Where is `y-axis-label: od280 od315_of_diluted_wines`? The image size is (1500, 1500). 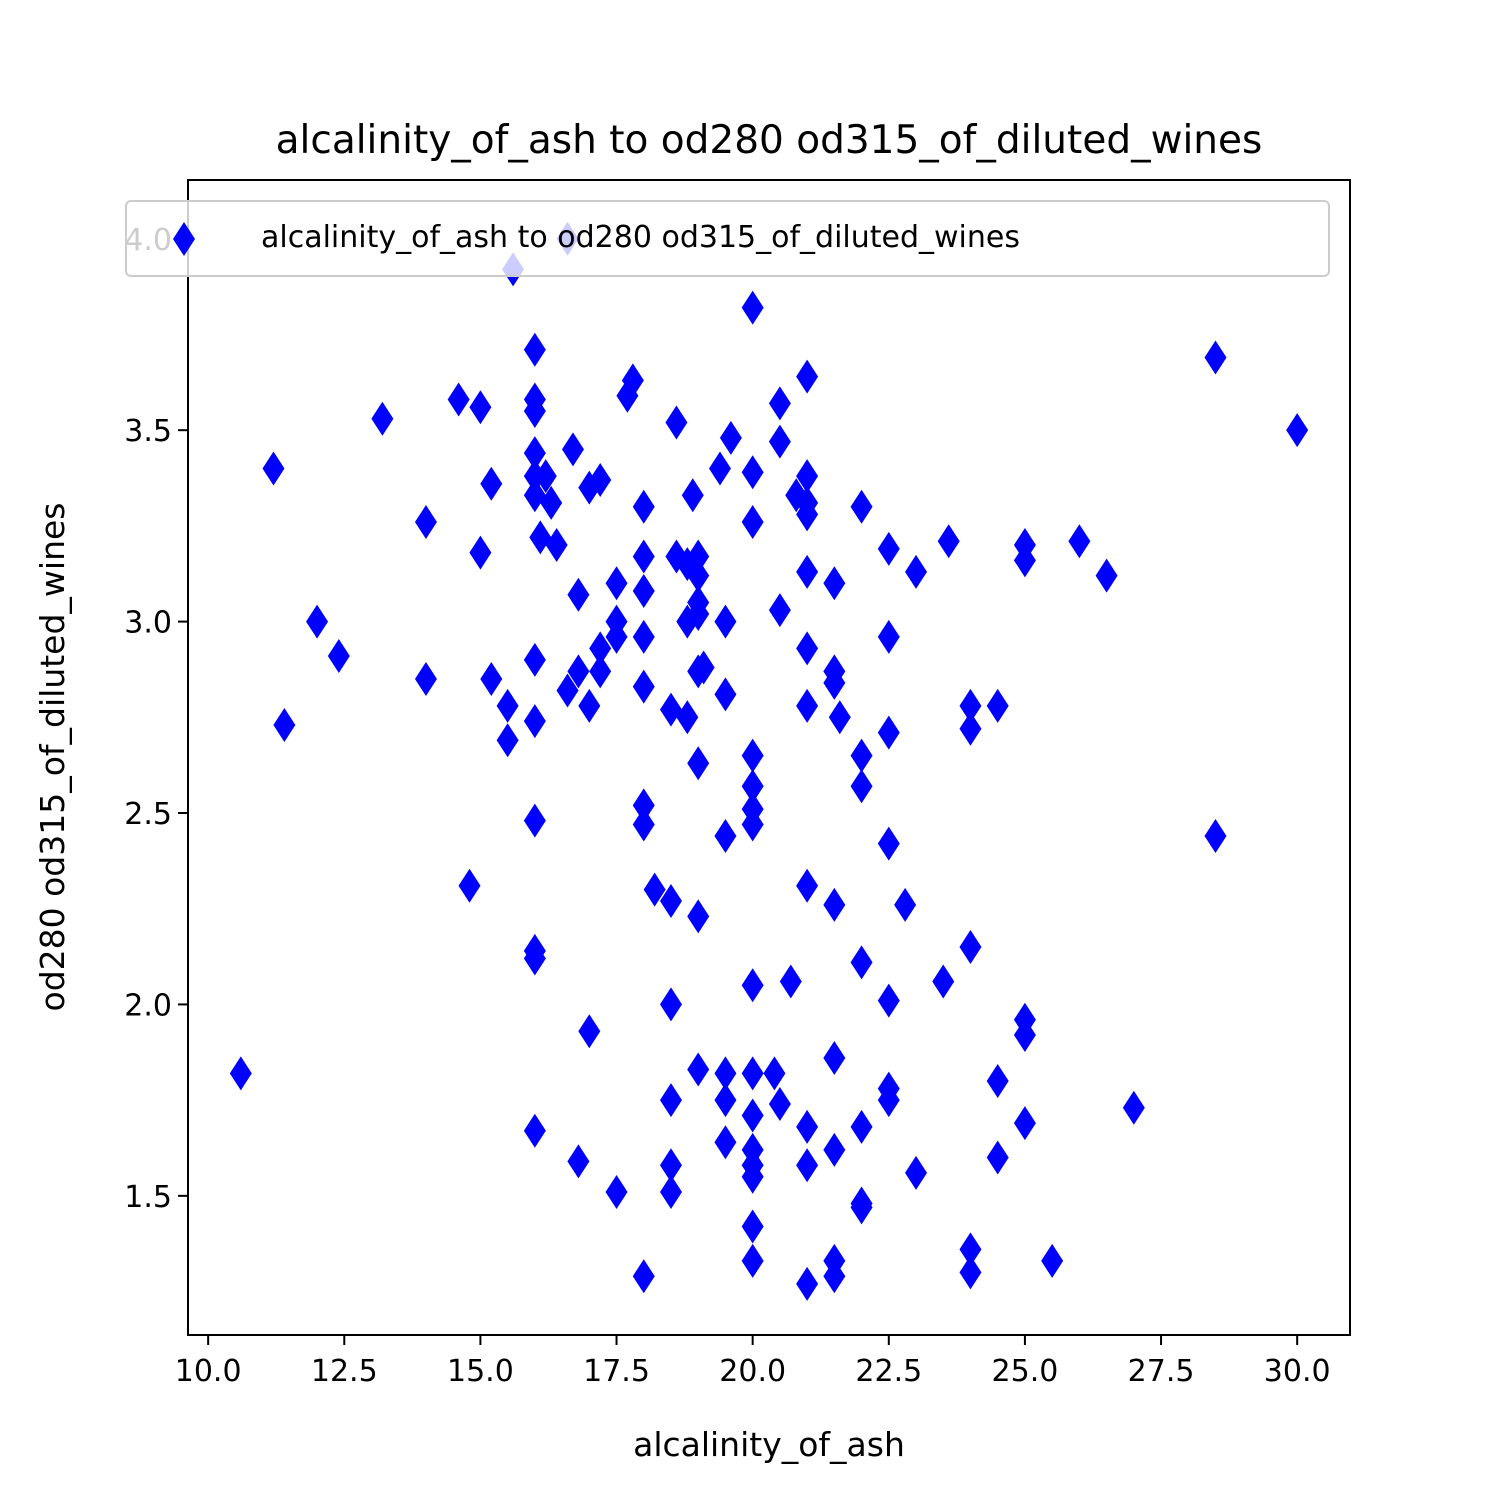 y-axis-label: od280 od315_of_diluted_wines is located at coordinates (52, 756).